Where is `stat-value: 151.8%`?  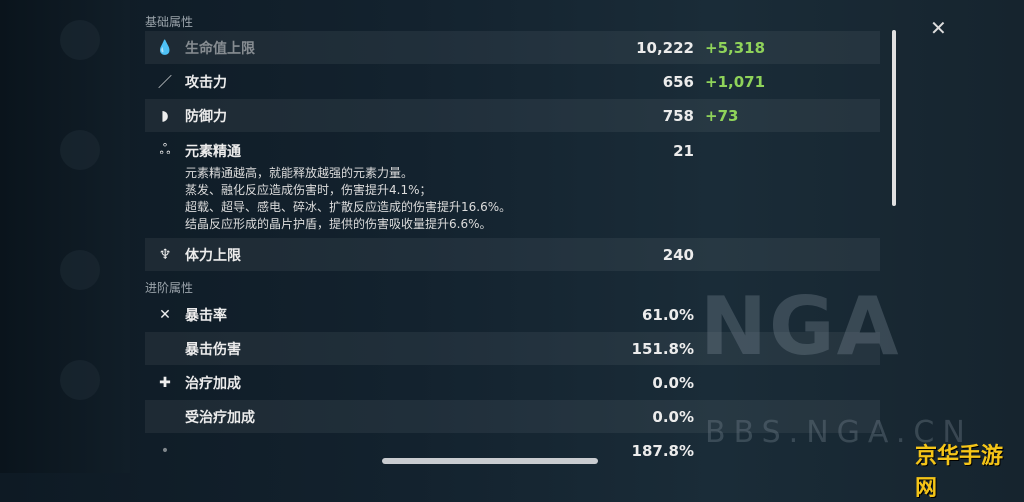 stat-value: 151.8% is located at coordinates (662, 348).